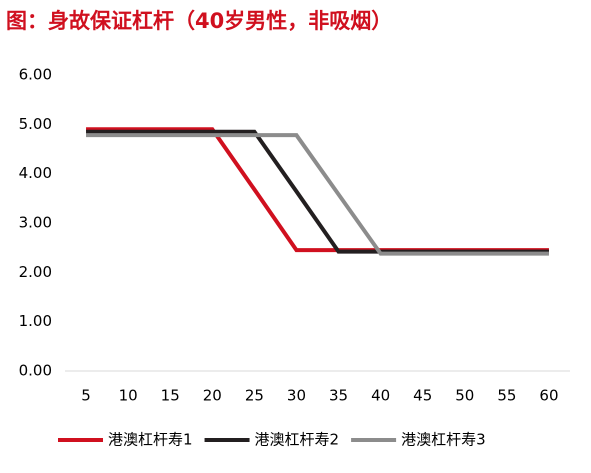  What do you see at coordinates (212, 396) in the screenshot?
I see `x-tick-label: 20` at bounding box center [212, 396].